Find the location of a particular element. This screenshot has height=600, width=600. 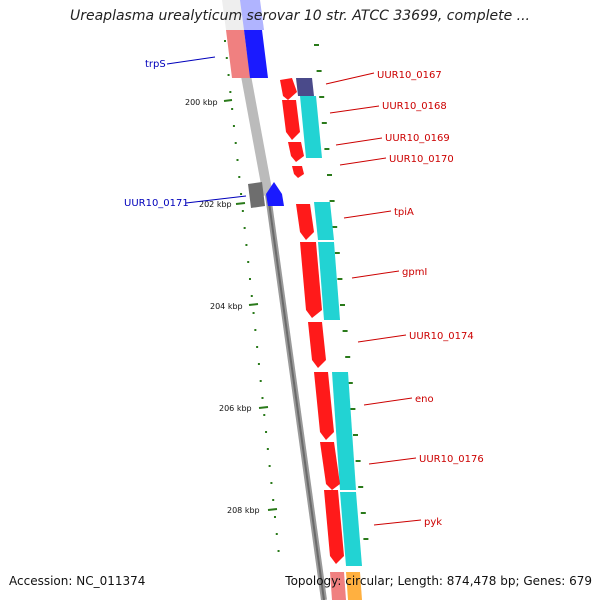

label-eno: eno is located at coordinates (424, 399).